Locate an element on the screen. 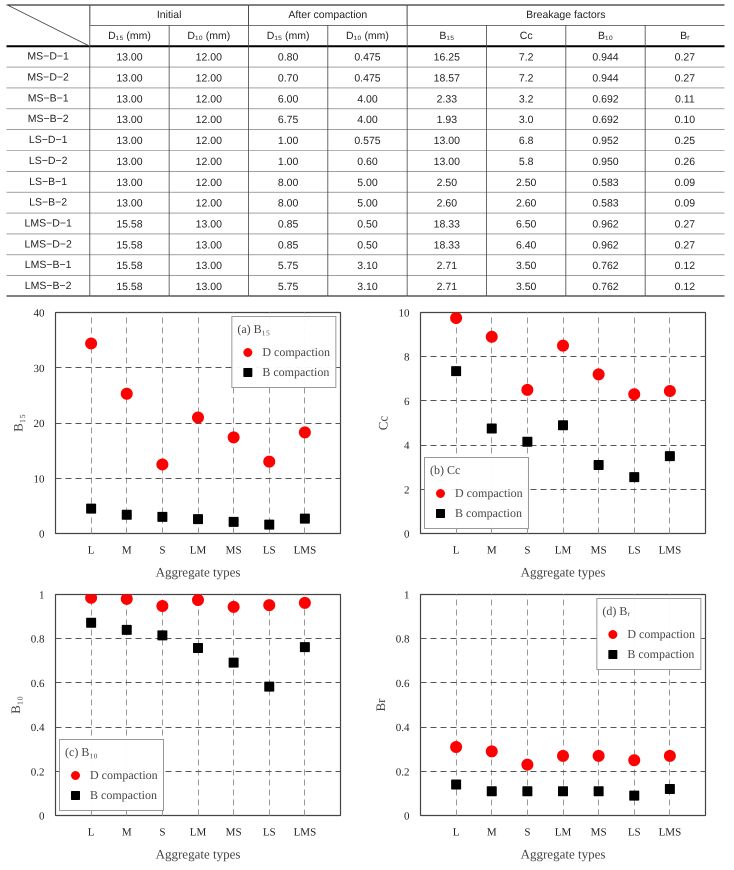  text: 0.26 is located at coordinates (685, 162).